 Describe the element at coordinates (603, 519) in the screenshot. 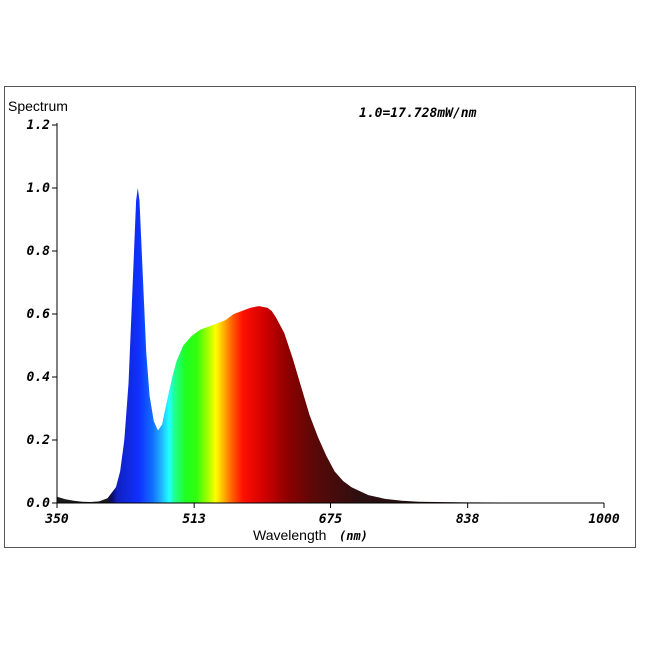

I see `x-tick-label: 1000` at that location.